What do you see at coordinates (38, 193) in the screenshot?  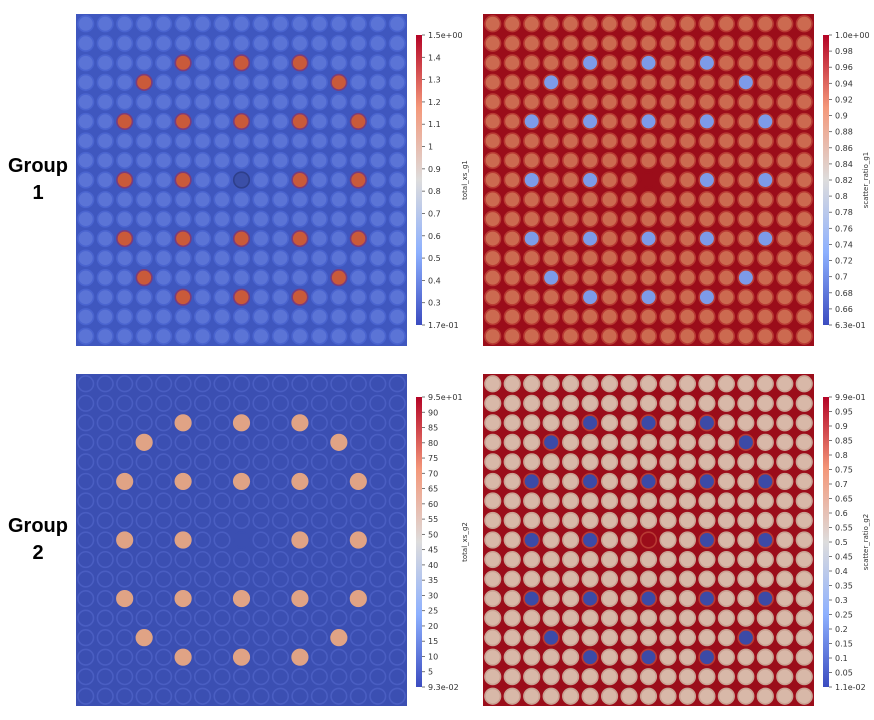 I see `group-1-label-line2: 1` at bounding box center [38, 193].